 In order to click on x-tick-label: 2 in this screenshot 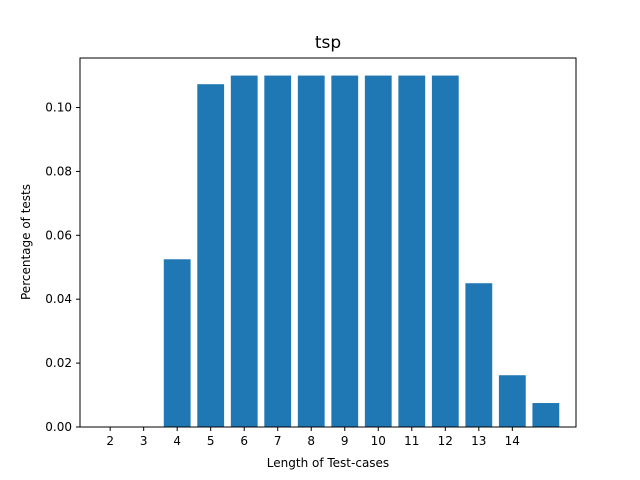, I will do `click(110, 441)`.